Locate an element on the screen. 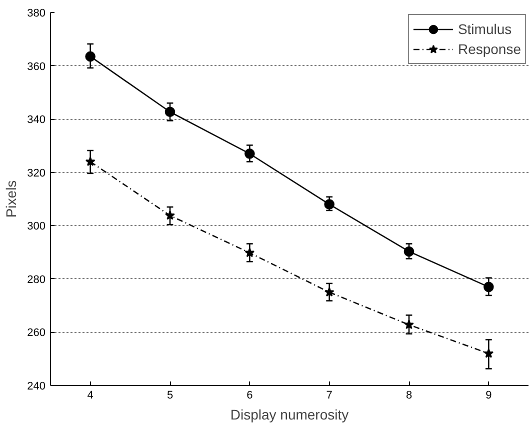 The image size is (532, 425). y-tick-label: 380 is located at coordinates (36, 14).